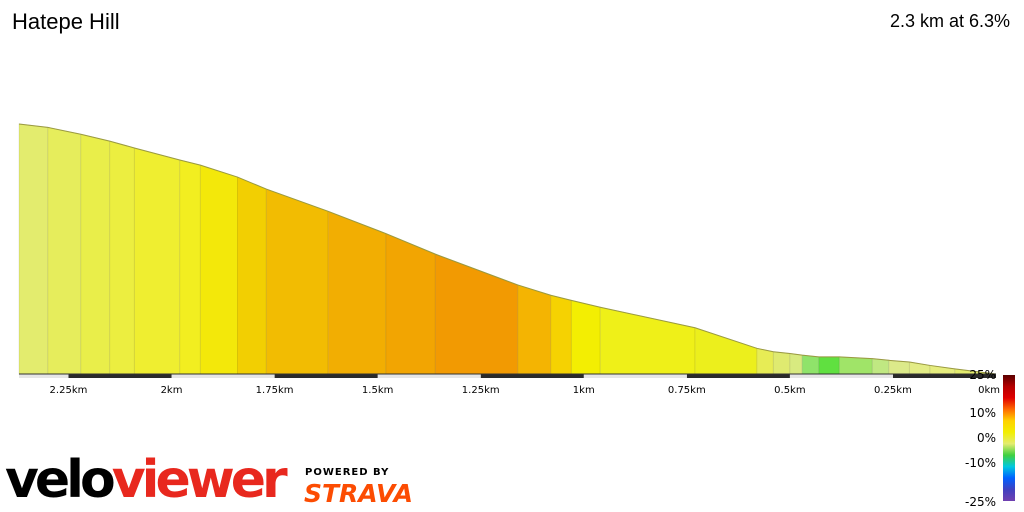 This screenshot has height=512, width=1024. I want to click on segment-summary: 2.3 km at 6.3%, so click(949, 21).